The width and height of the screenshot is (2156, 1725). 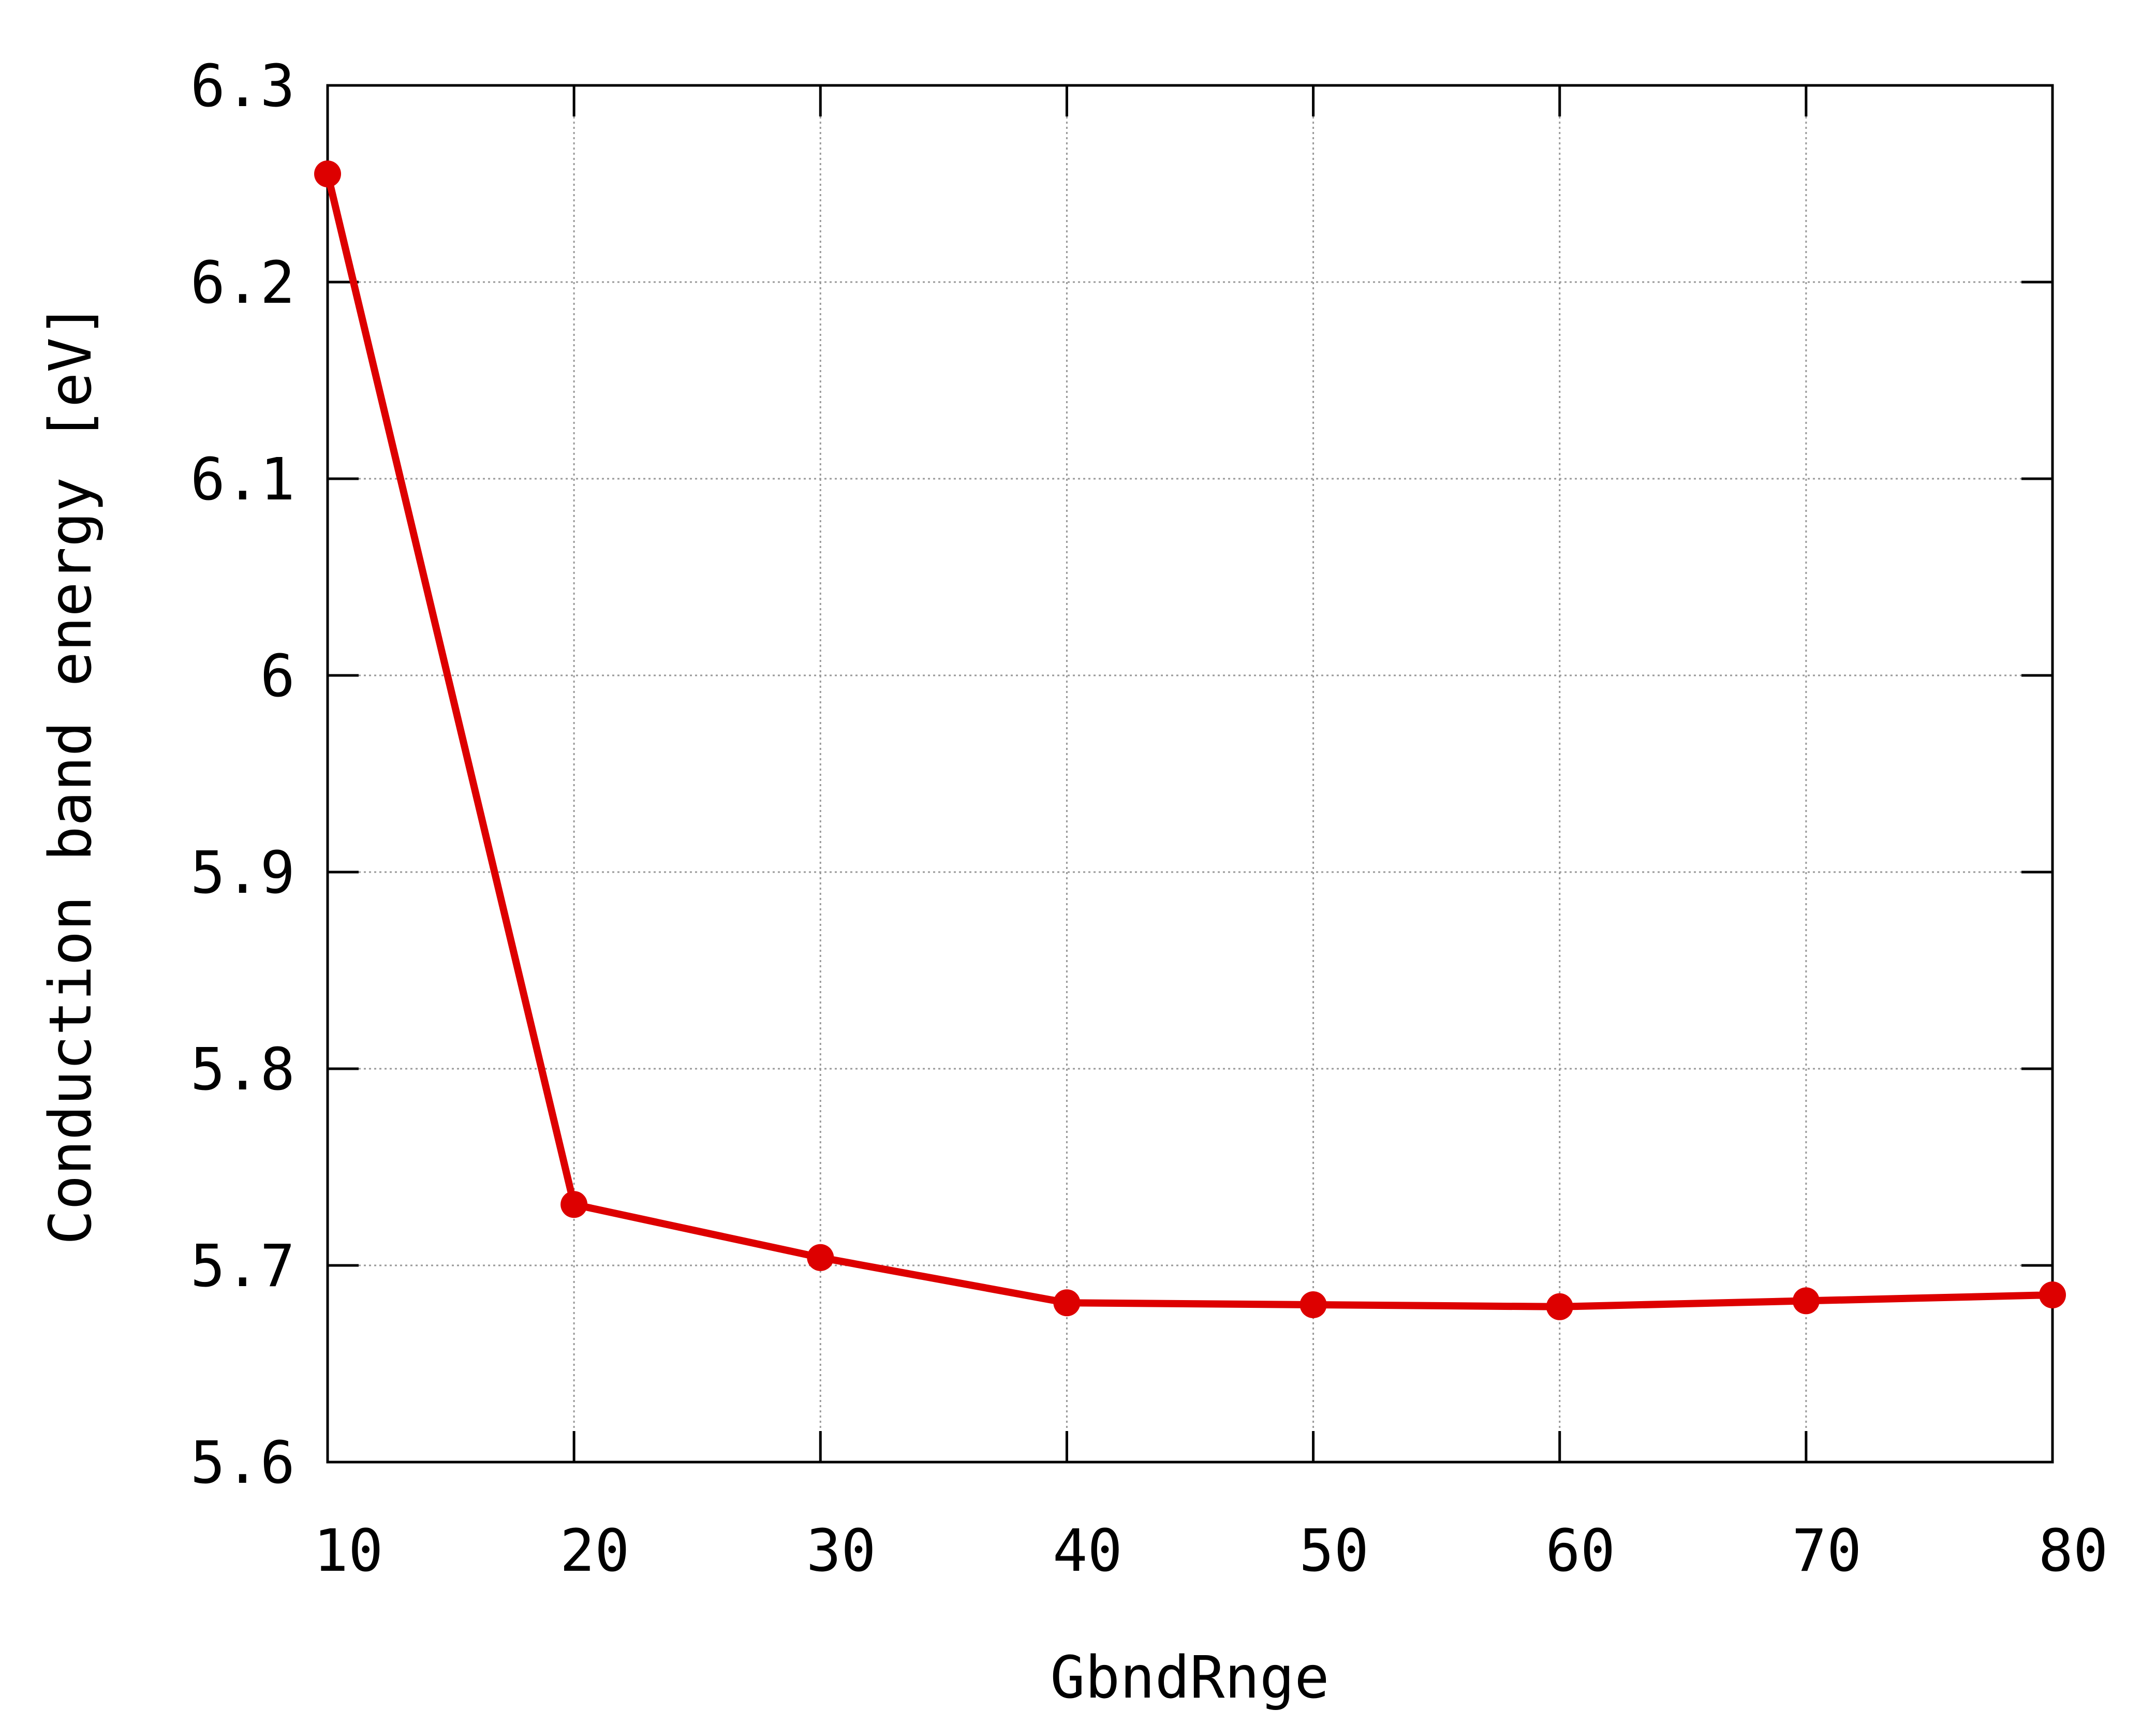 I want to click on y-tick-labels: 5.6 5.7 5.8 5.9 6 6.1 6.2 6.3, so click(x=242, y=775).